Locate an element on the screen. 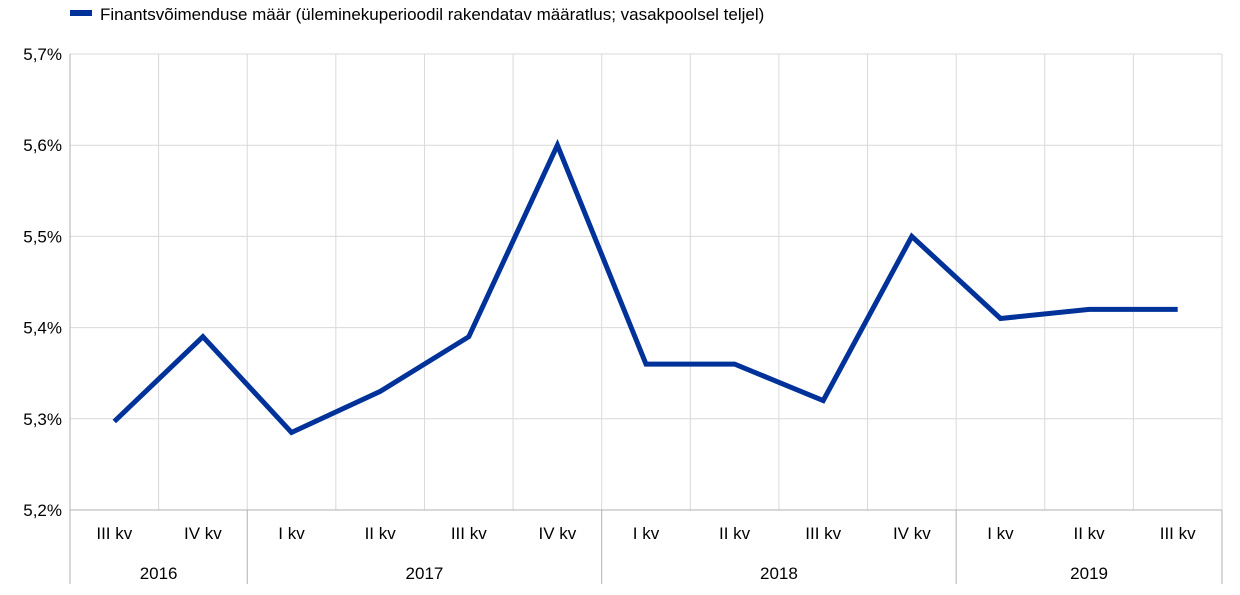 The height and width of the screenshot is (595, 1240). year-label: 2016 is located at coordinates (159, 573).